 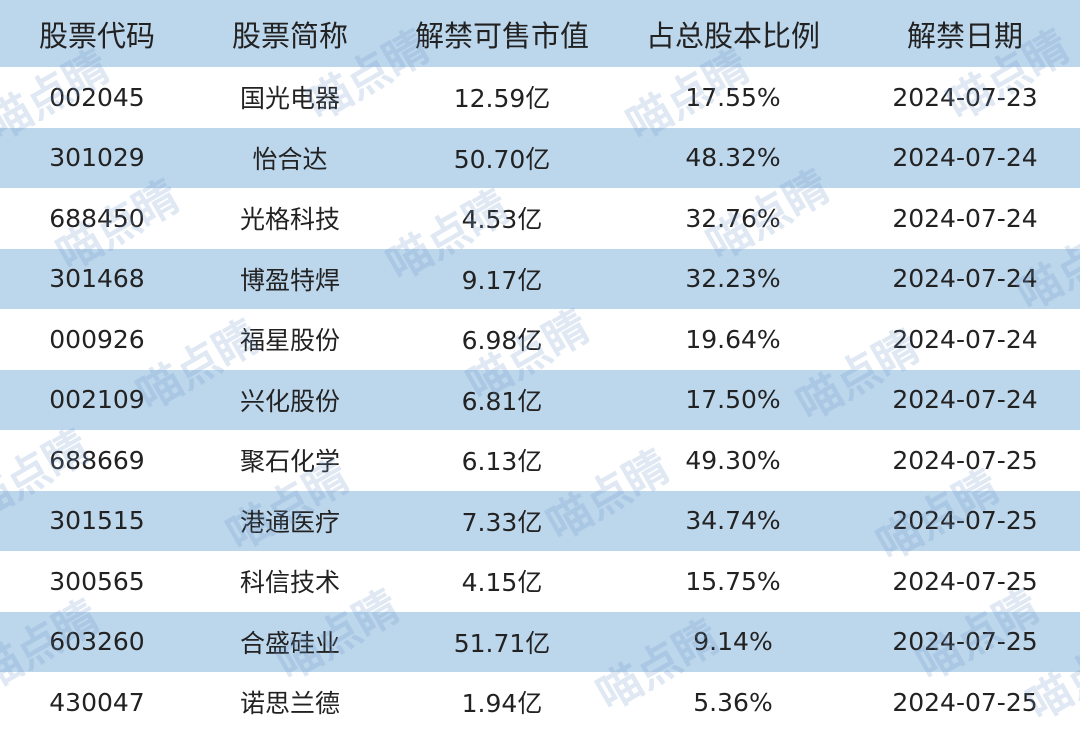 What do you see at coordinates (733, 218) in the screenshot?
I see `table-cell: 32.76%` at bounding box center [733, 218].